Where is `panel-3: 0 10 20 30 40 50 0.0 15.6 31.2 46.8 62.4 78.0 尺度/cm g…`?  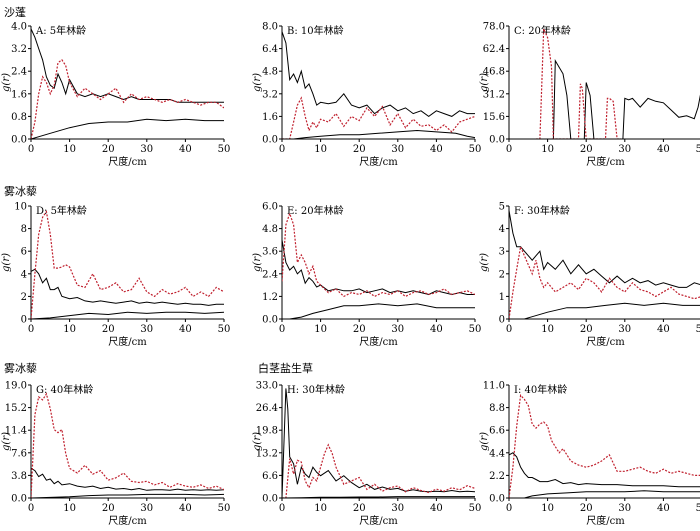 panel-3: 0 10 20 30 40 50 0.0 15.6 31.2 46.8 62.4 78.0 尺度/cm g… is located at coordinates (589, 95).